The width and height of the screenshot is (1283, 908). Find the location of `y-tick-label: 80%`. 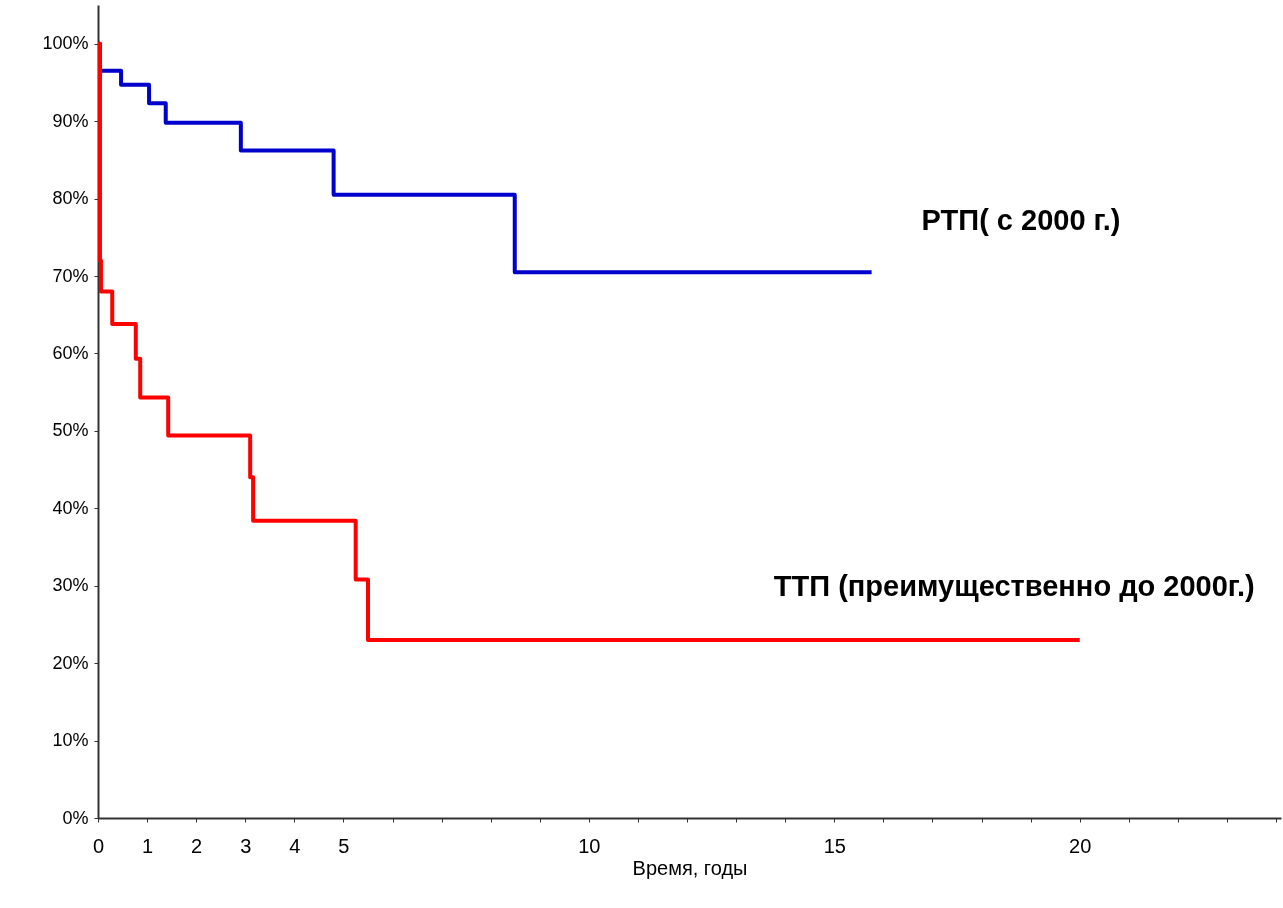

y-tick-label: 80% is located at coordinates (70, 198).